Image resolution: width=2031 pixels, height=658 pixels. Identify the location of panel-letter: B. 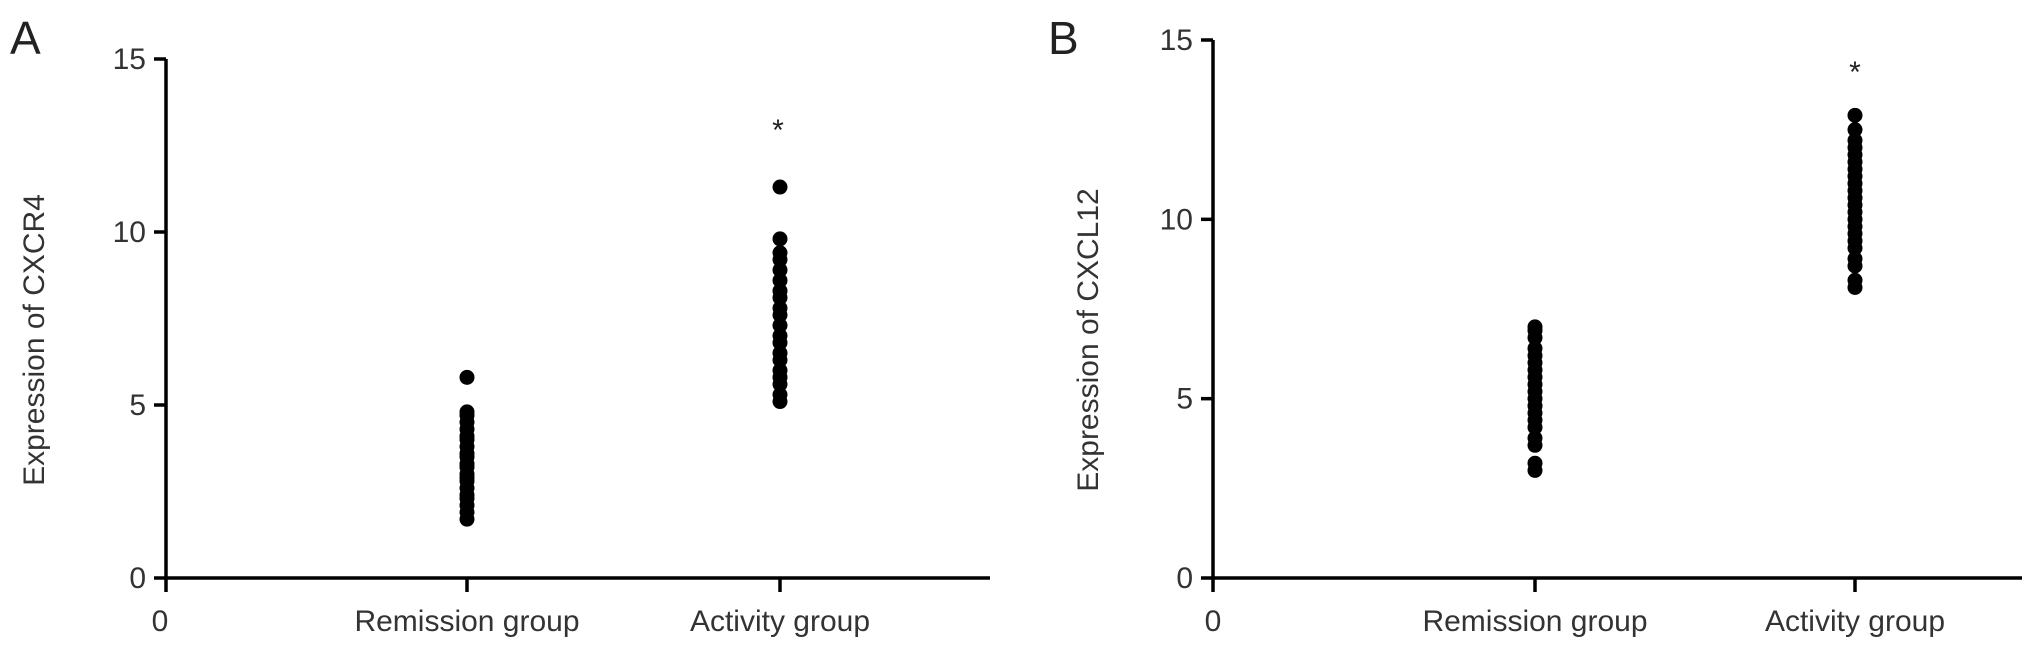
(1063, 38).